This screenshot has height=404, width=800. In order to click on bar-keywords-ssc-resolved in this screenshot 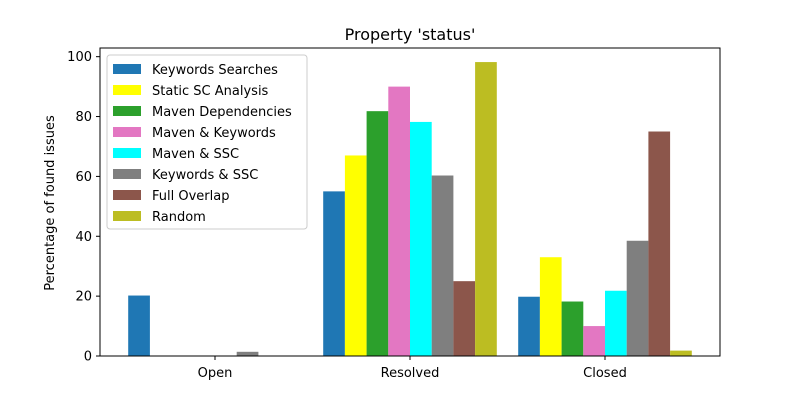, I will do `click(442, 265)`.